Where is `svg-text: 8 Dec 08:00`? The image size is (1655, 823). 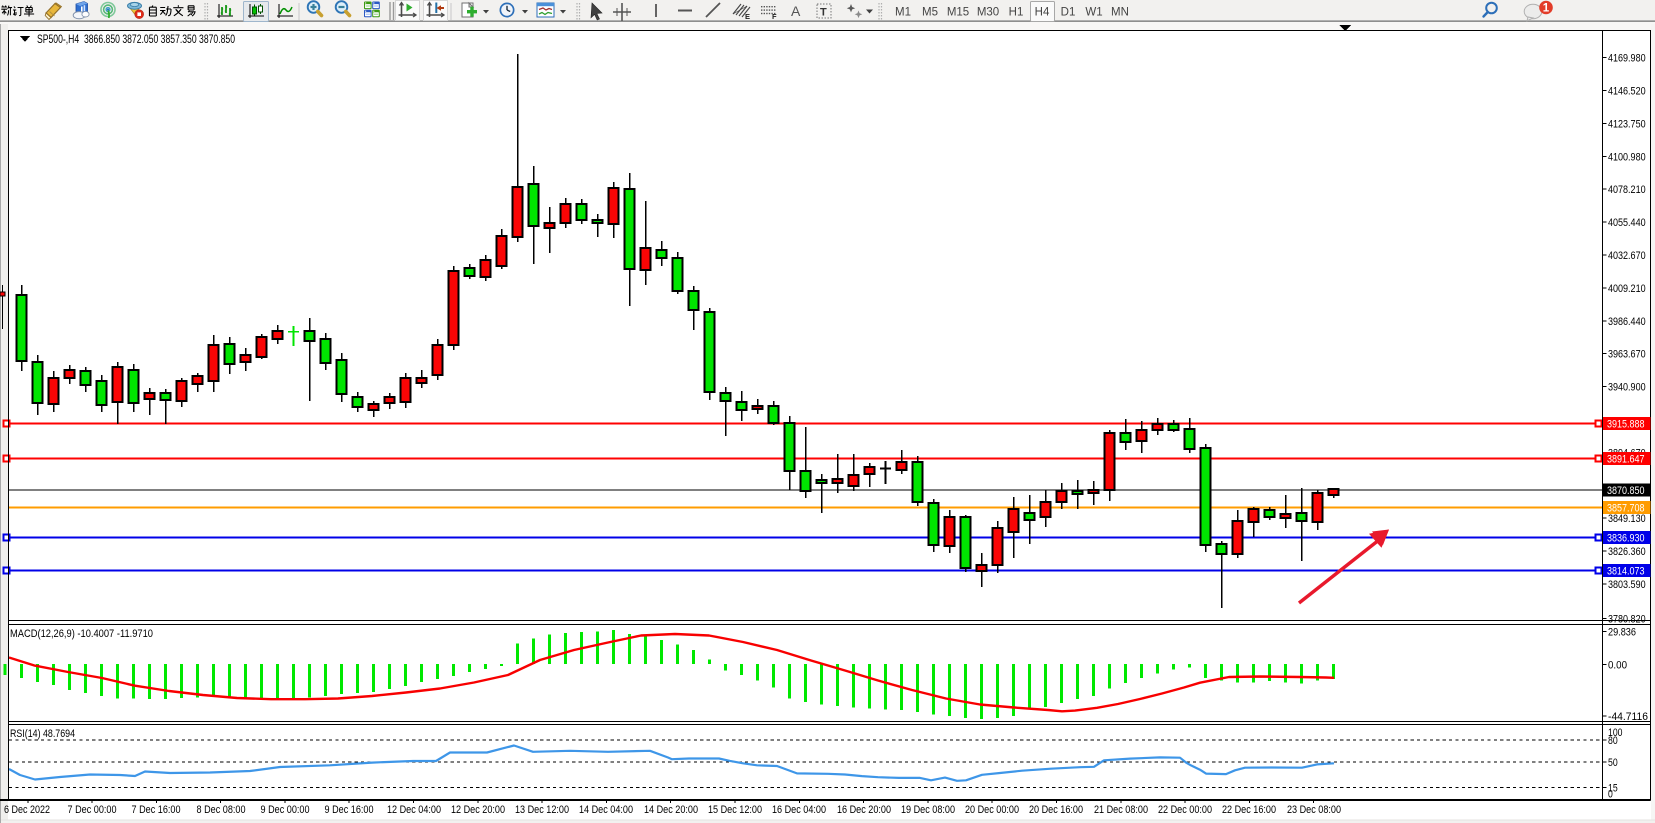
svg-text: 8 Dec 08:00 is located at coordinates (221, 810).